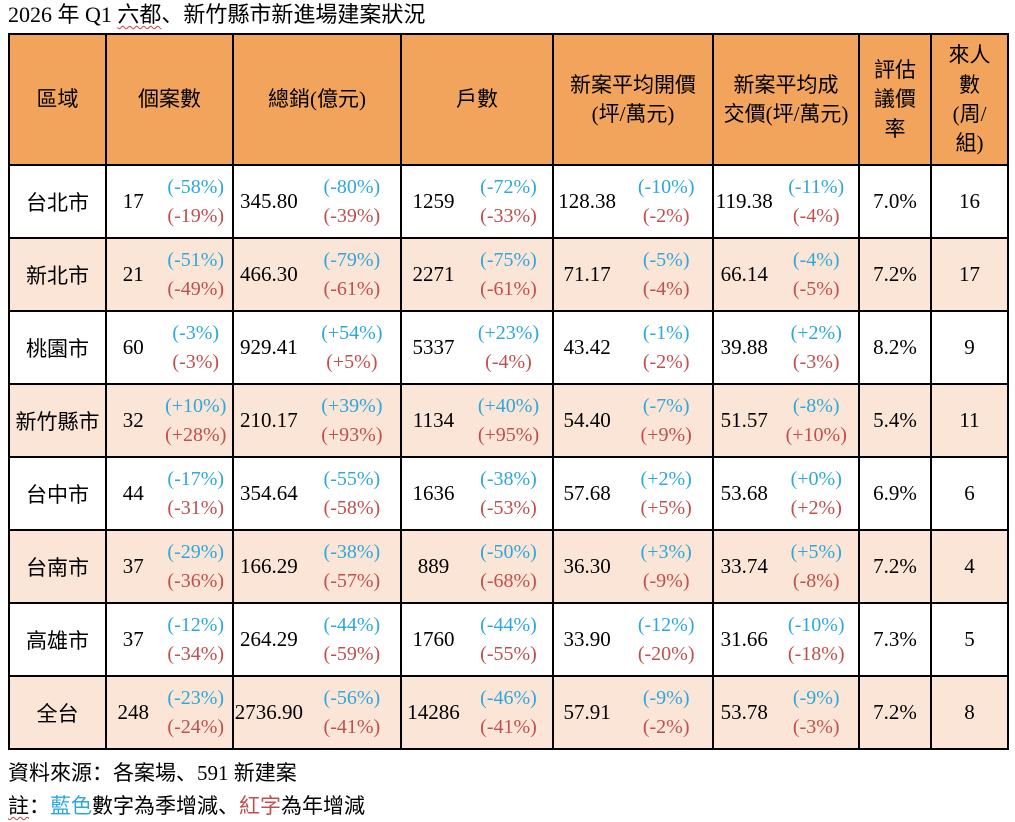 Image resolution: width=1015 pixels, height=822 pixels. What do you see at coordinates (268, 566) in the screenshot?
I see `total-sales-value: 166.29` at bounding box center [268, 566].